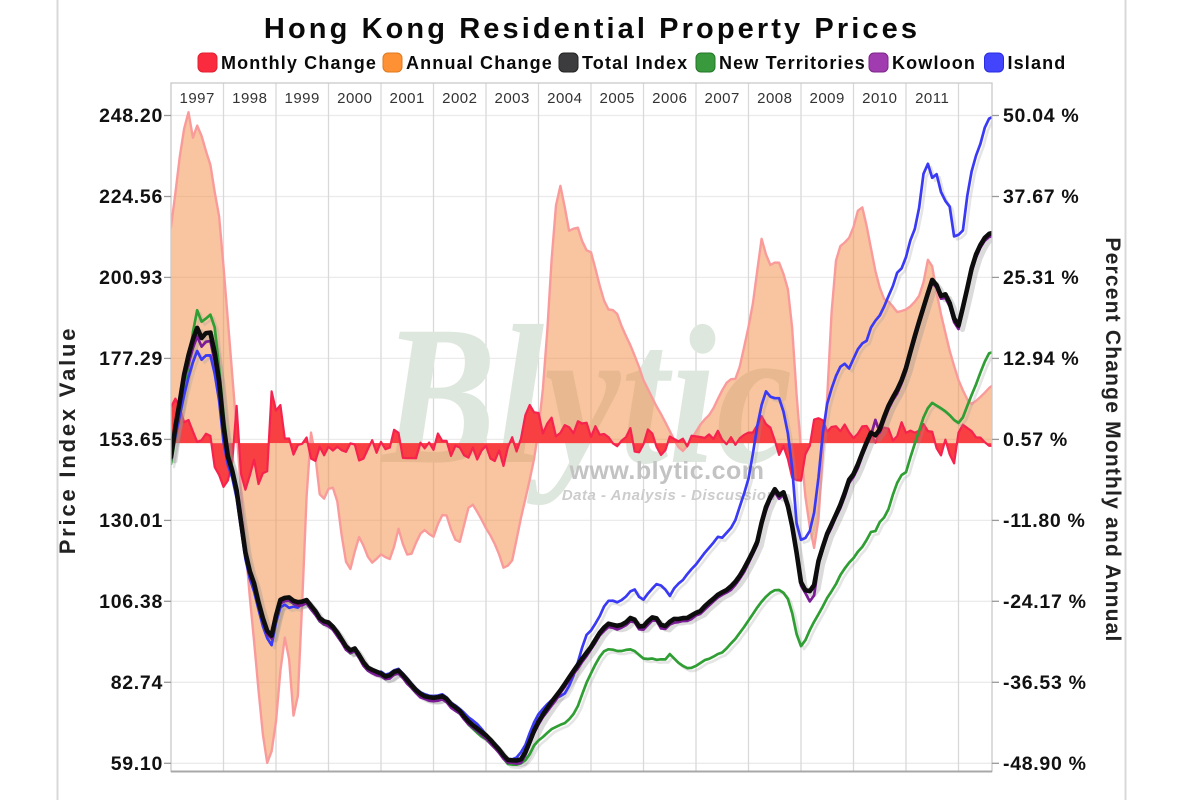 The image size is (1200, 800). I want to click on svg-text: 1999, so click(302, 98).